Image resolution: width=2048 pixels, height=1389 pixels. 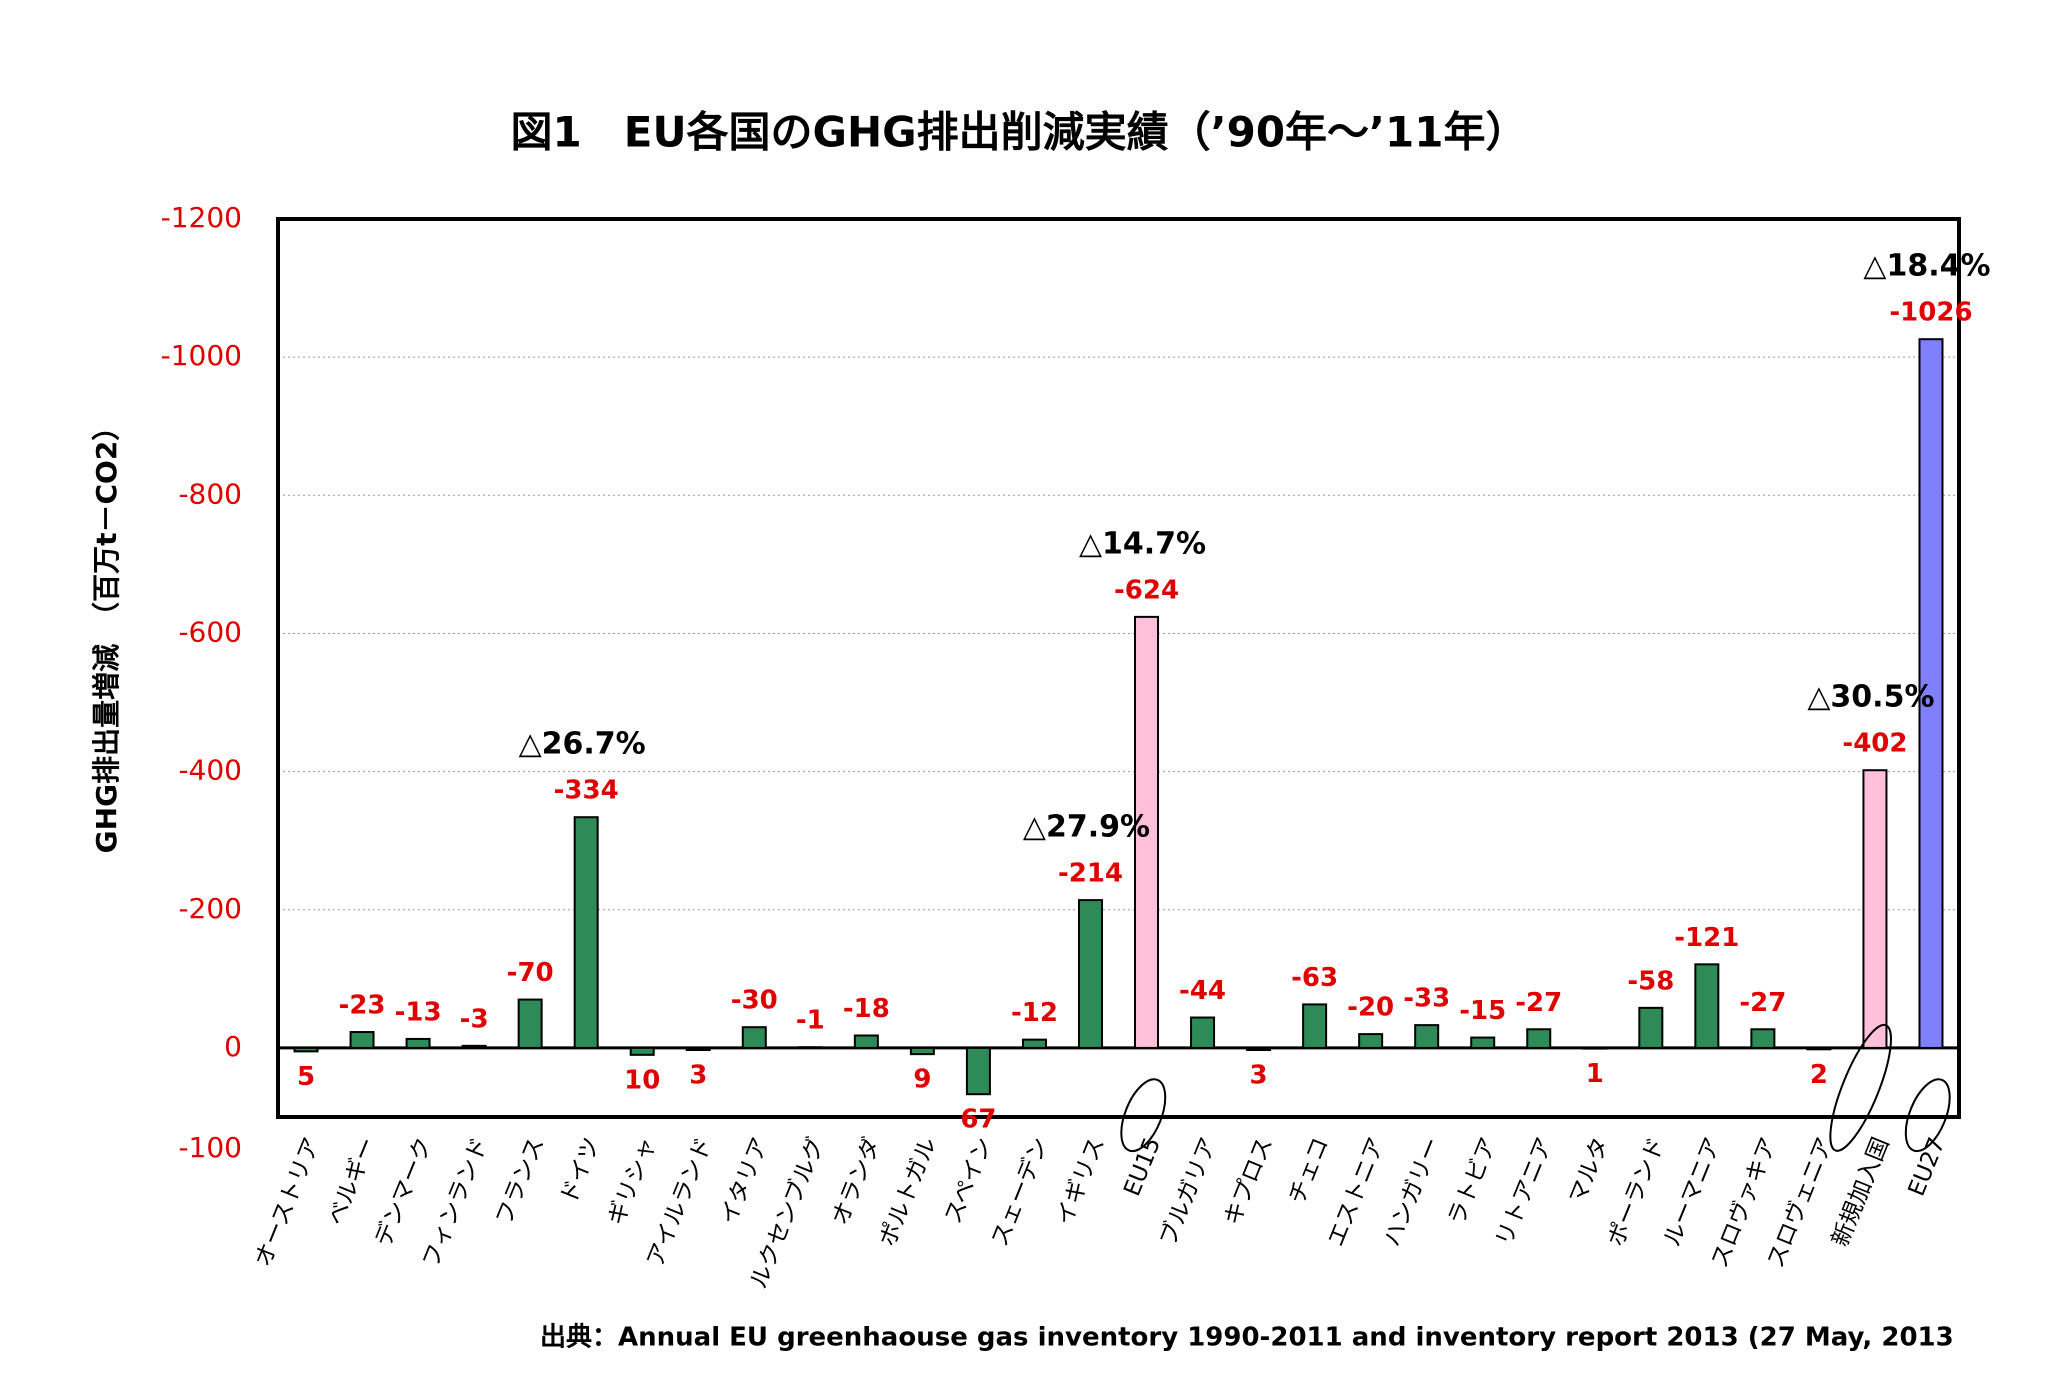 What do you see at coordinates (1146, 590) in the screenshot?
I see `data-label: -624` at bounding box center [1146, 590].